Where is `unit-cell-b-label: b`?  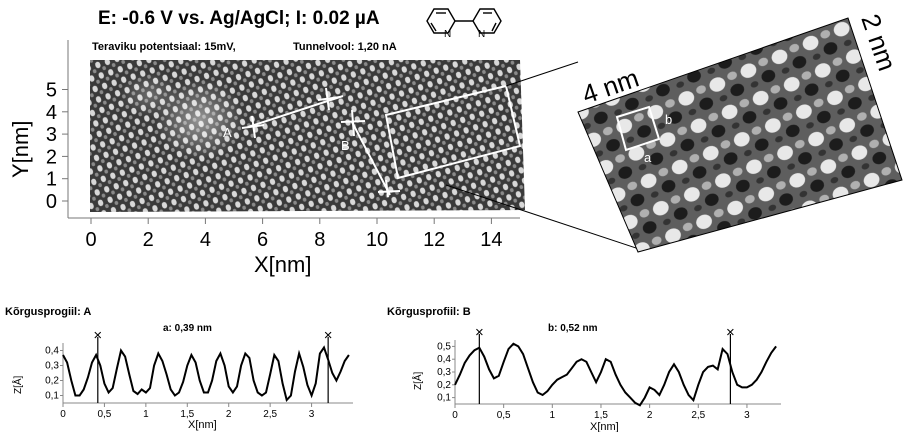
unit-cell-b-label: b is located at coordinates (668, 119).